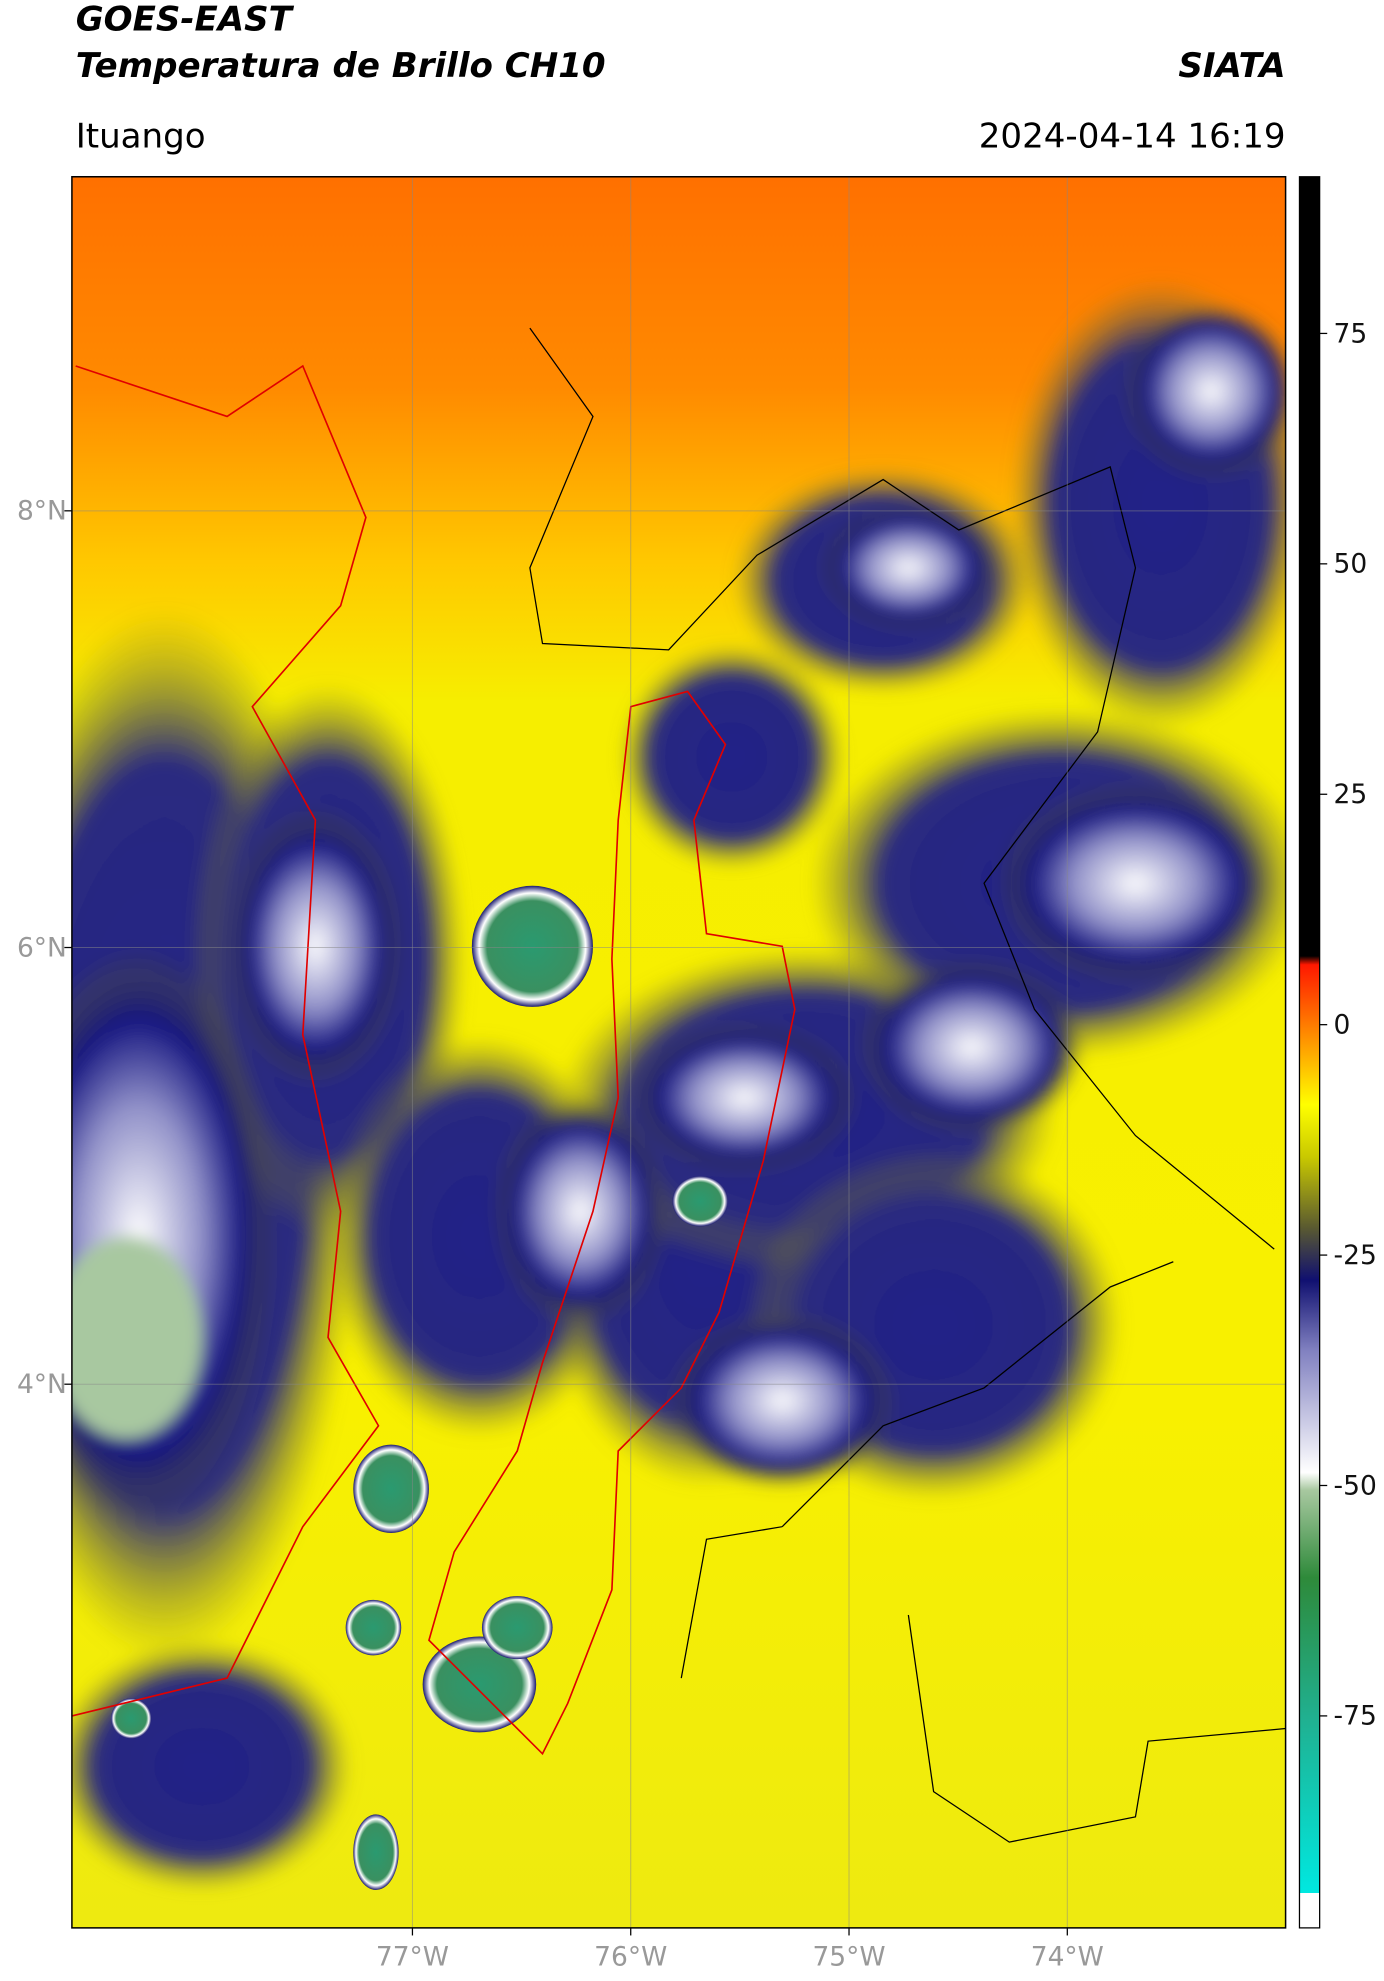 This screenshot has height=1981, width=1384. What do you see at coordinates (141, 137) in the screenshot?
I see `region-label: Ituango` at bounding box center [141, 137].